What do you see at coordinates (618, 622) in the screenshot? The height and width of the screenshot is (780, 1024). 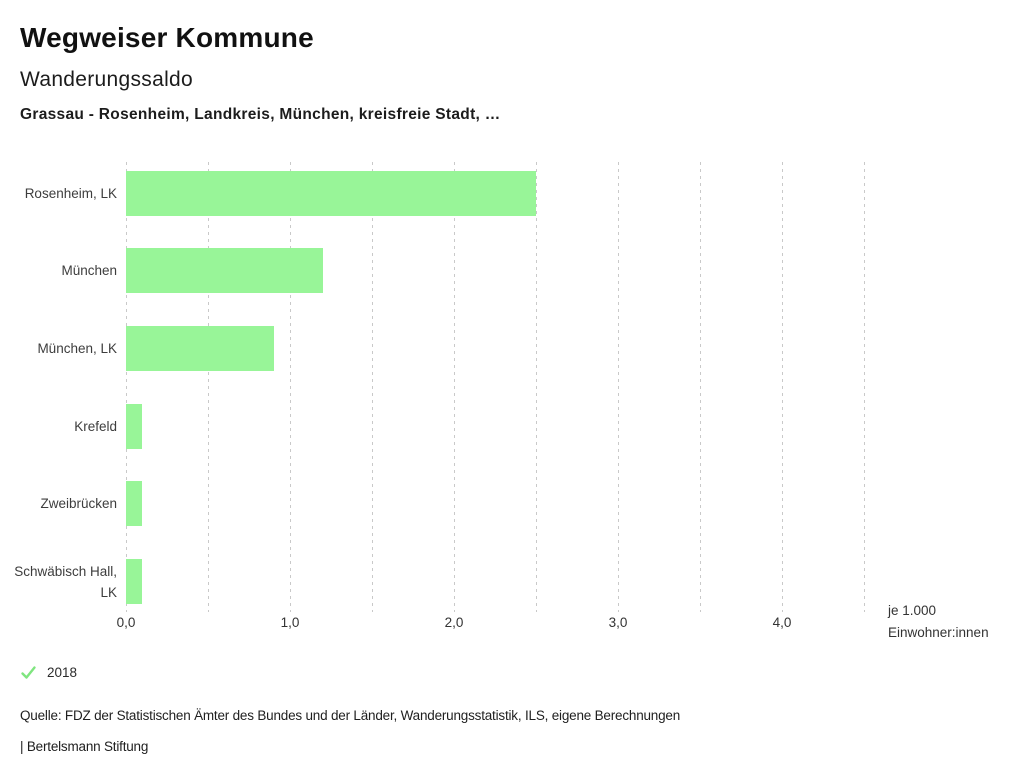 I see `x-tick-label: 3,0` at bounding box center [618, 622].